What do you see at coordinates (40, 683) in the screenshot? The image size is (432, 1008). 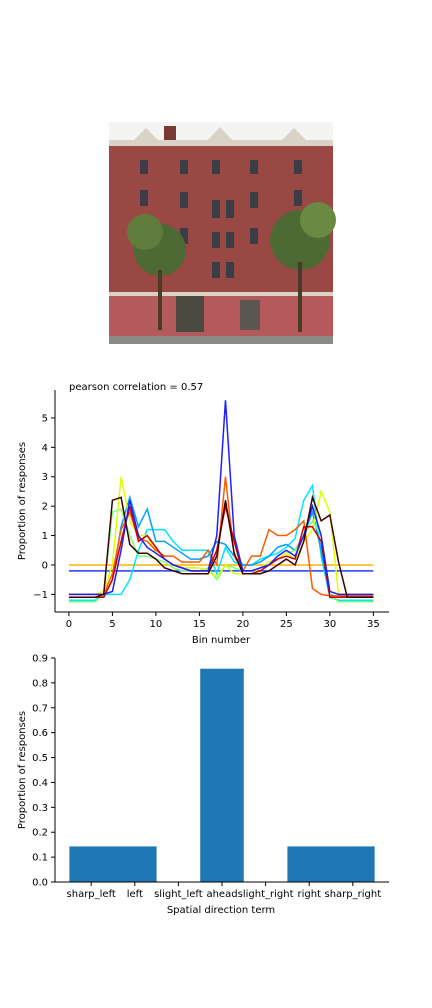 I see `y-tick-label: 0.8` at bounding box center [40, 683].